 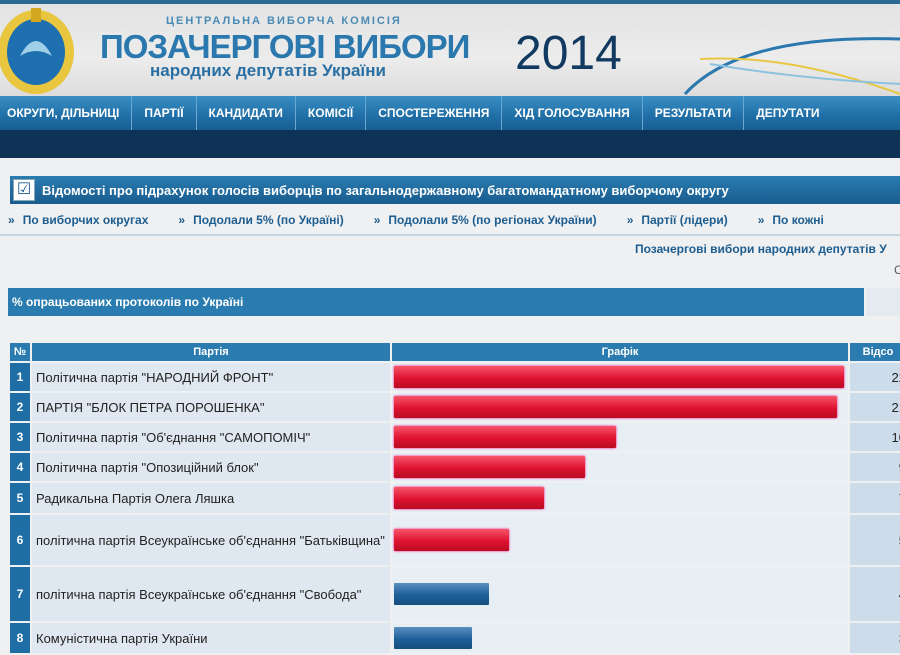 I want to click on sub-nav-bar, so click(x=450, y=144).